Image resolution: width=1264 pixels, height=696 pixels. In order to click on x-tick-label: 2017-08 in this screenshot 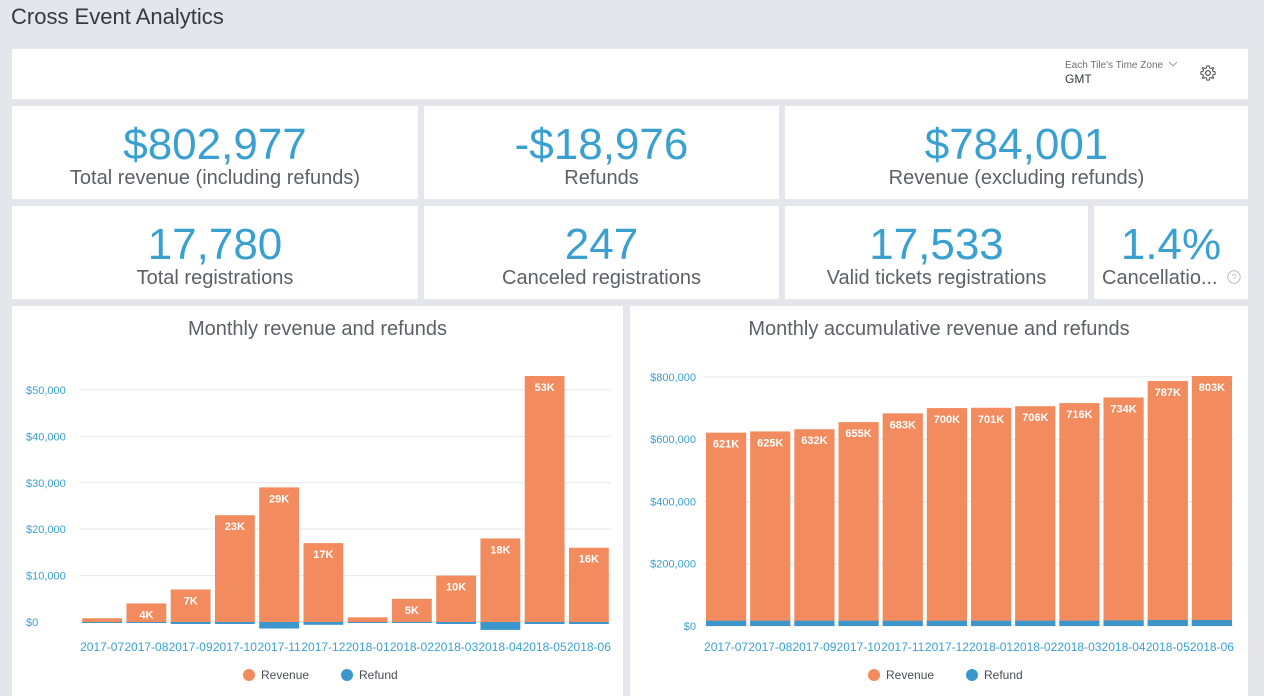, I will do `click(770, 647)`.